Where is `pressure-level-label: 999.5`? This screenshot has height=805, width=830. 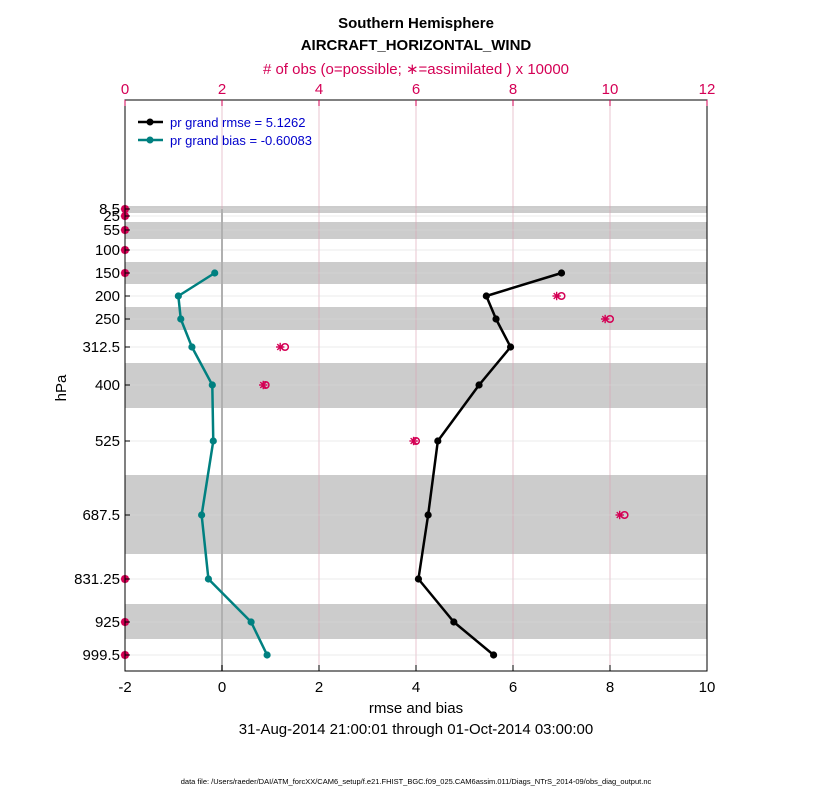
pressure-level-label: 999.5 is located at coordinates (101, 655).